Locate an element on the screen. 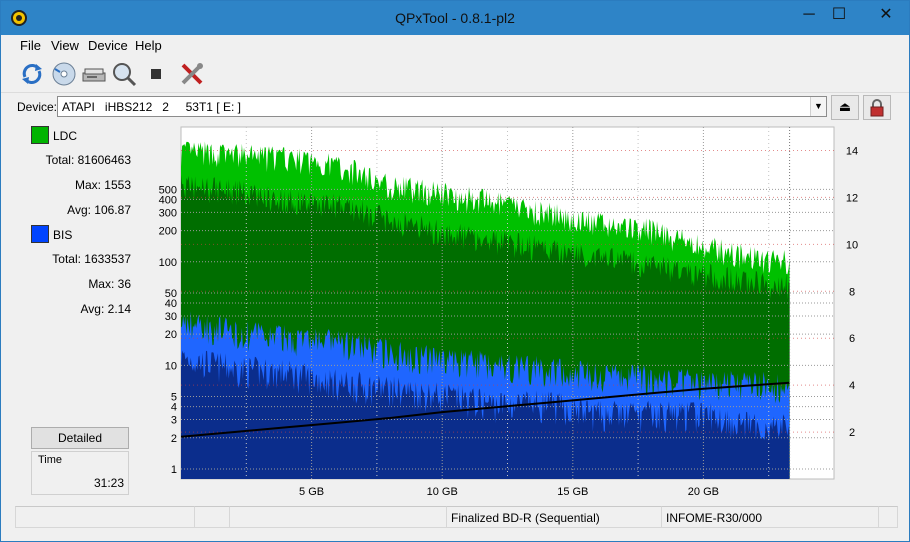 This screenshot has width=910, height=542. eject-button: ⏏ is located at coordinates (845, 107).